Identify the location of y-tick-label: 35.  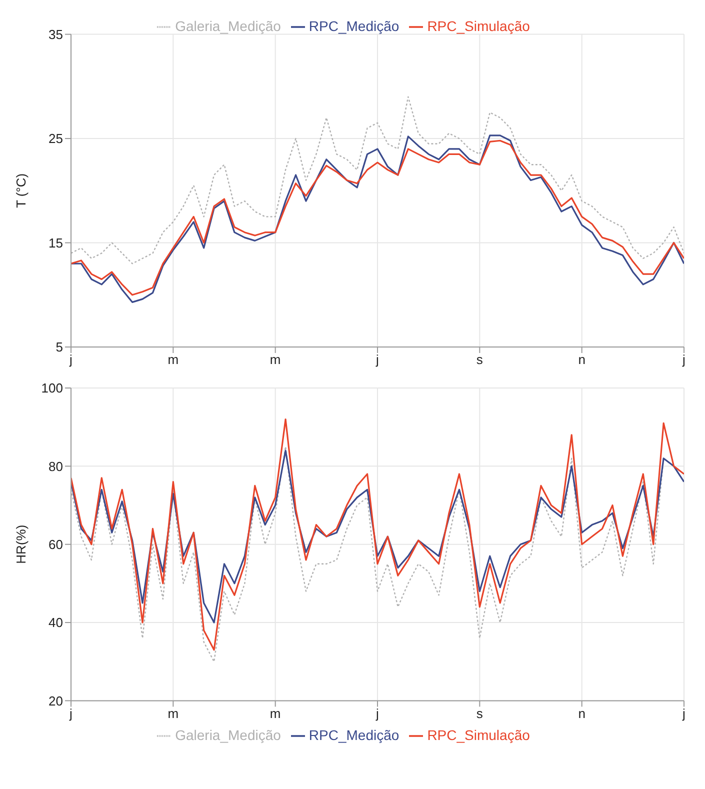
(55, 34).